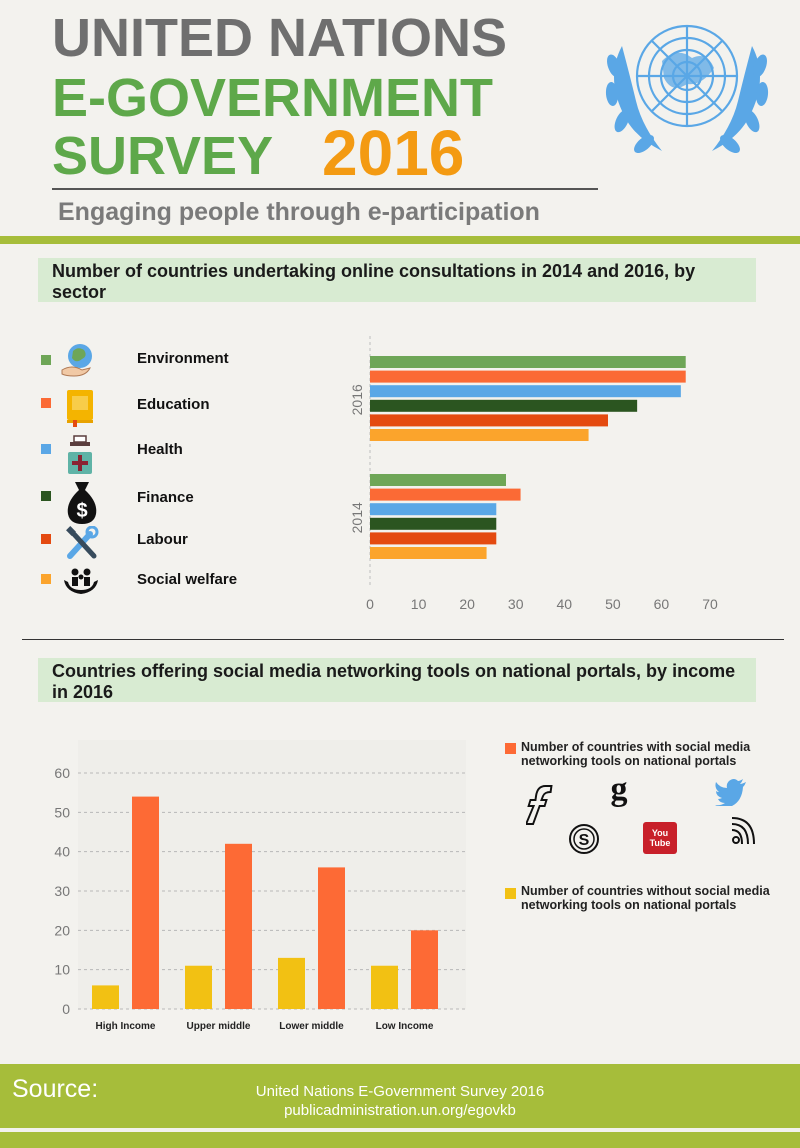 The width and height of the screenshot is (800, 1148). Describe the element at coordinates (539, 805) in the screenshot. I see `facebook-icon` at that location.